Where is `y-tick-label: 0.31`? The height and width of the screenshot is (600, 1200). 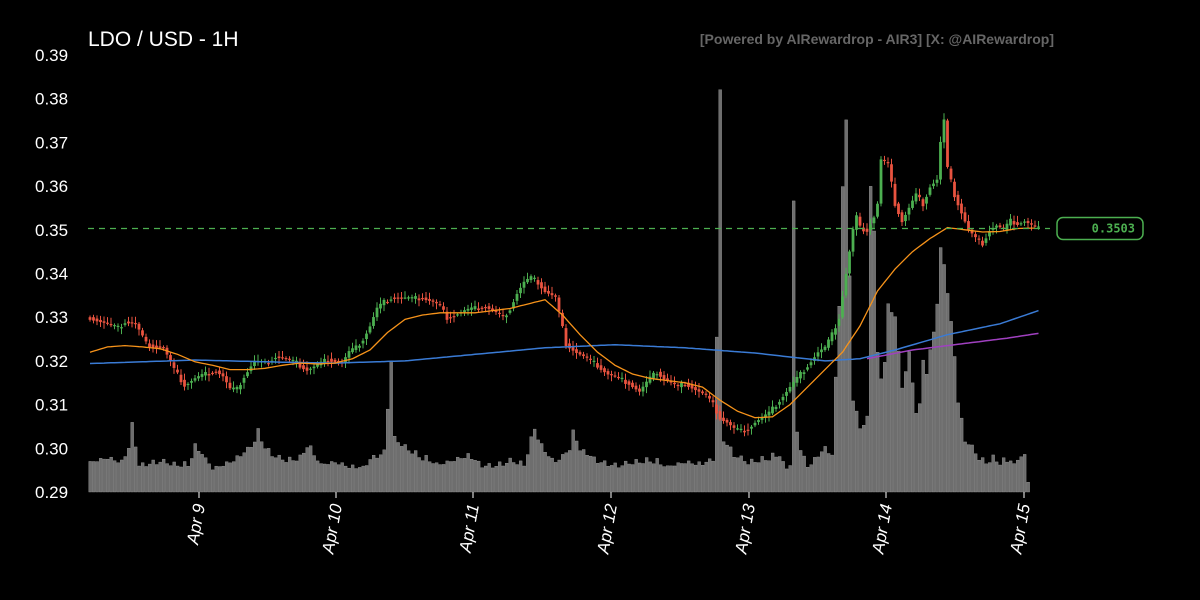 y-tick-label: 0.31 is located at coordinates (51, 405).